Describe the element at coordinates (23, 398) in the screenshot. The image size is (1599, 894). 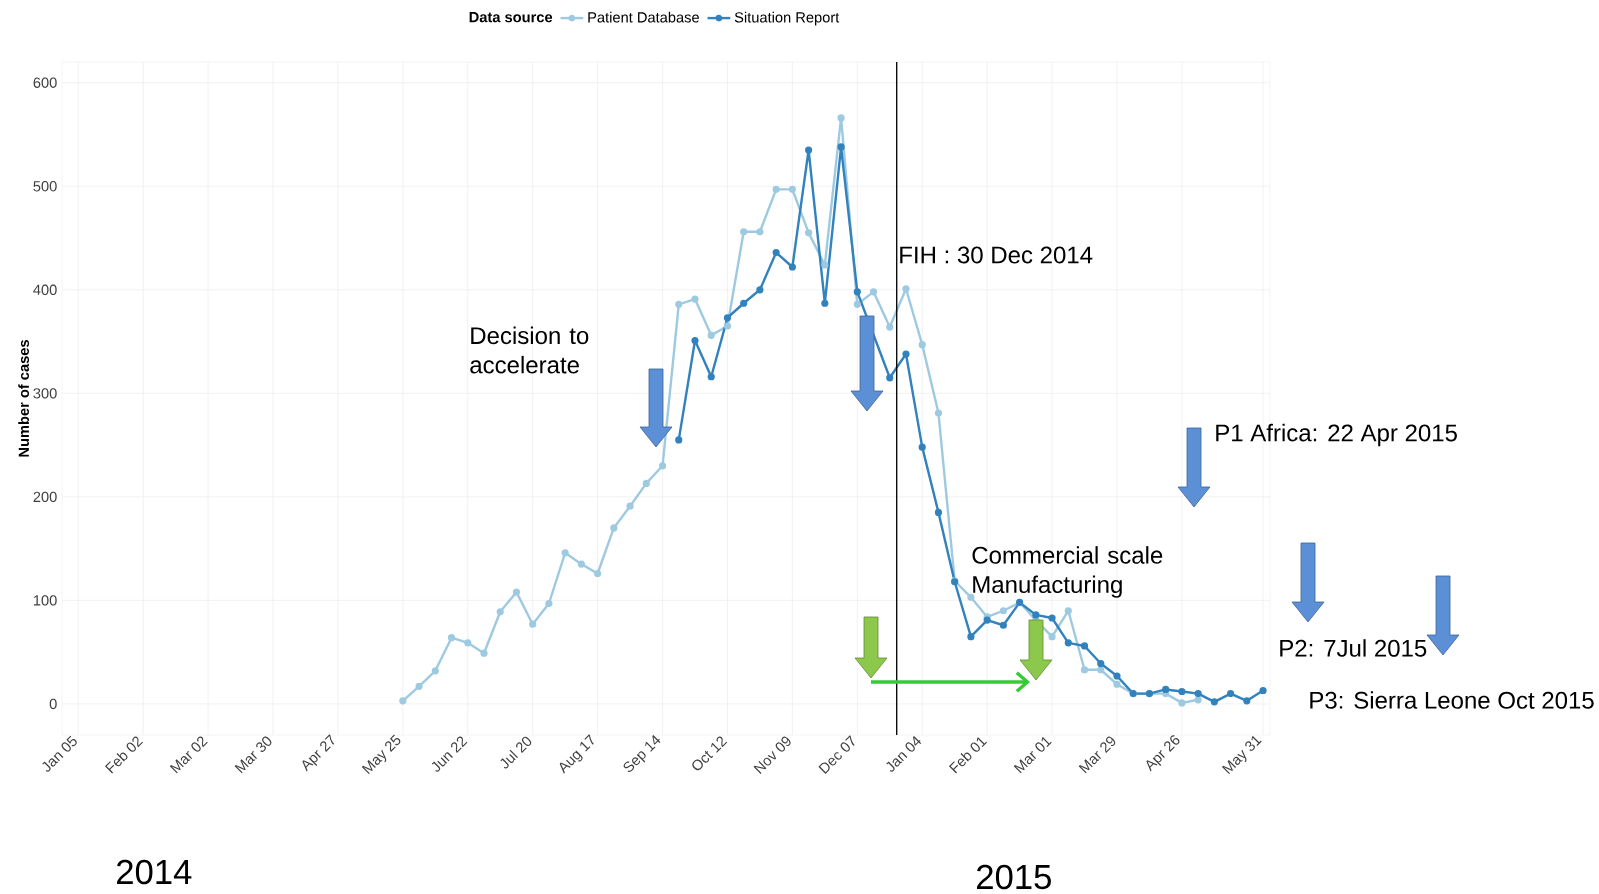
I see `y-axis-title: Number of cases` at that location.